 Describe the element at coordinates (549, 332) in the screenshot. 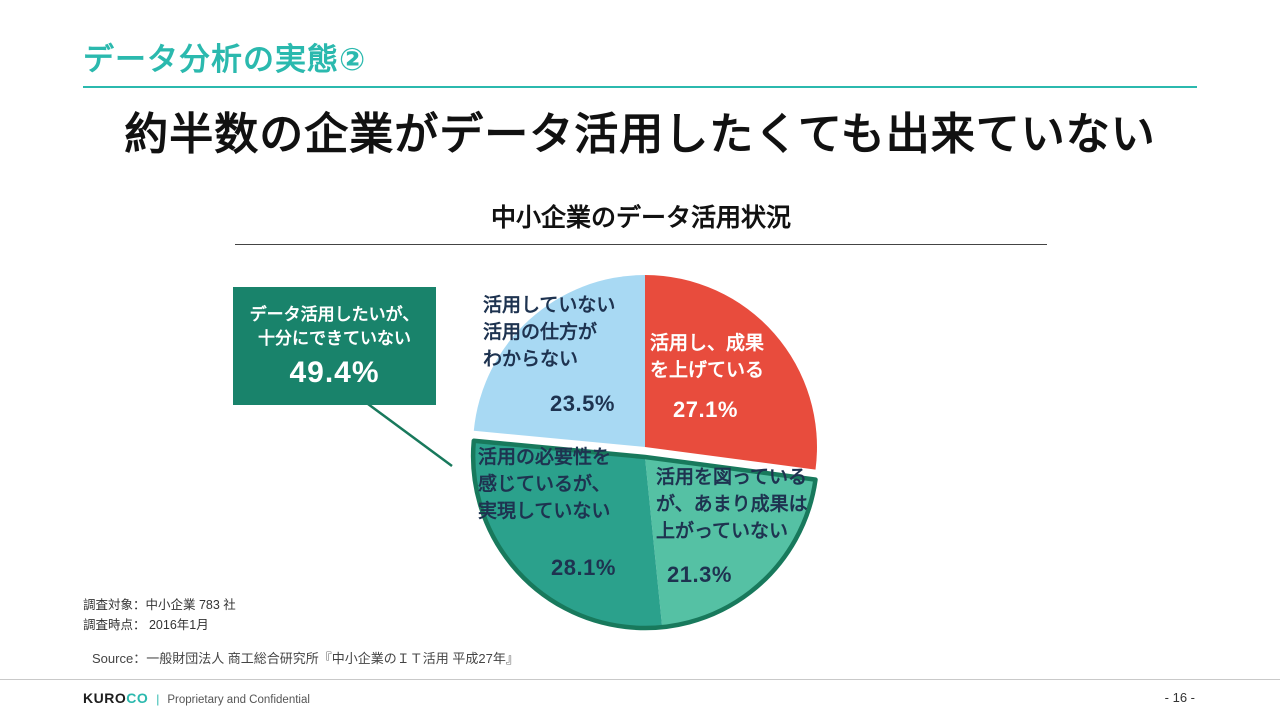

I see `label-not-using: 活用していない 活用の仕方が わからない` at that location.